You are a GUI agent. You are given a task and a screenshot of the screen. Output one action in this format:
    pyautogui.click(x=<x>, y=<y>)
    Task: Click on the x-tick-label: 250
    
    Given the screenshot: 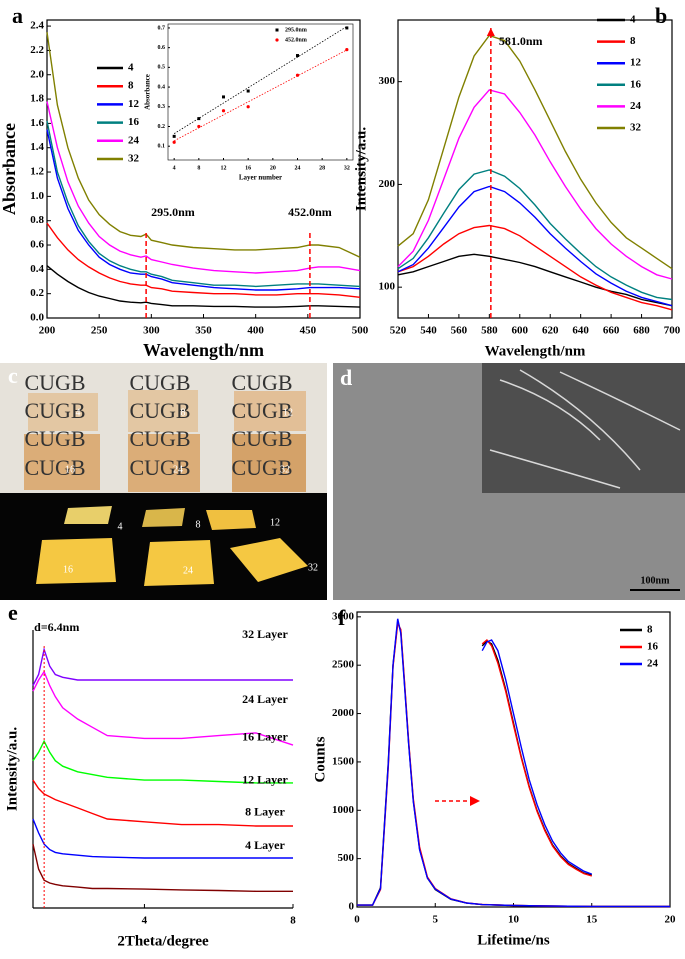 What is the action you would take?
    pyautogui.click(x=99, y=331)
    